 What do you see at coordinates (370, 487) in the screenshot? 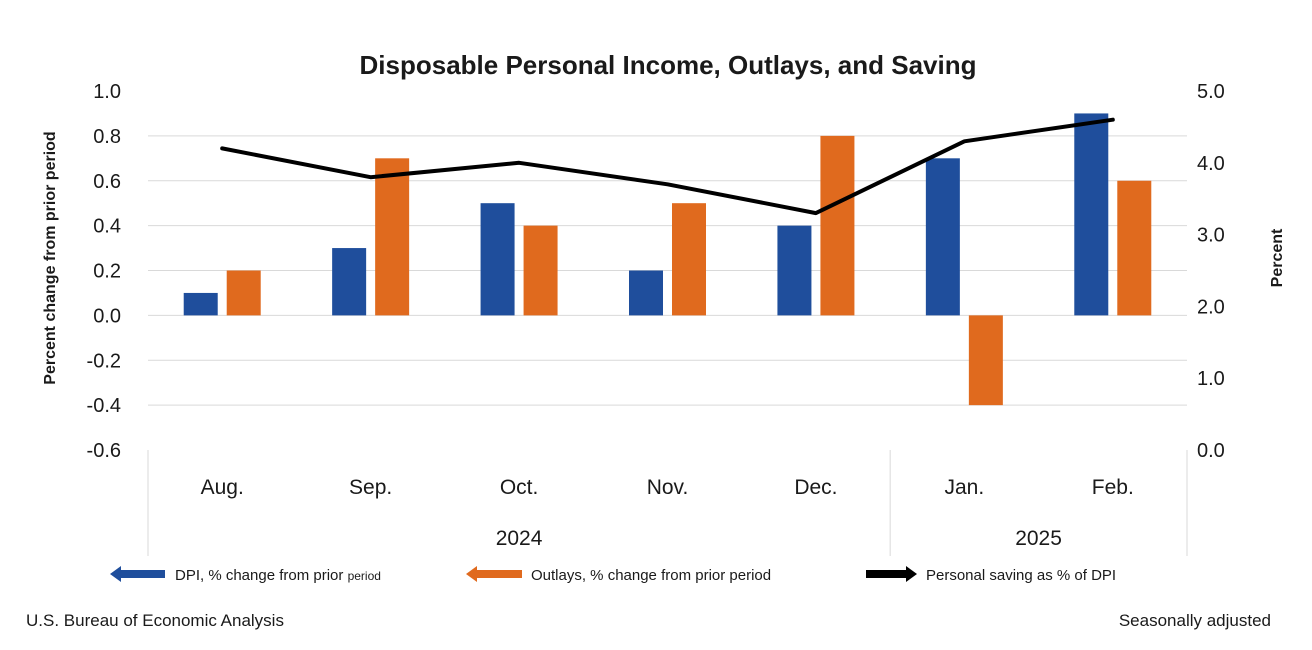
I see `x-tick-label: Sep.` at bounding box center [370, 487].